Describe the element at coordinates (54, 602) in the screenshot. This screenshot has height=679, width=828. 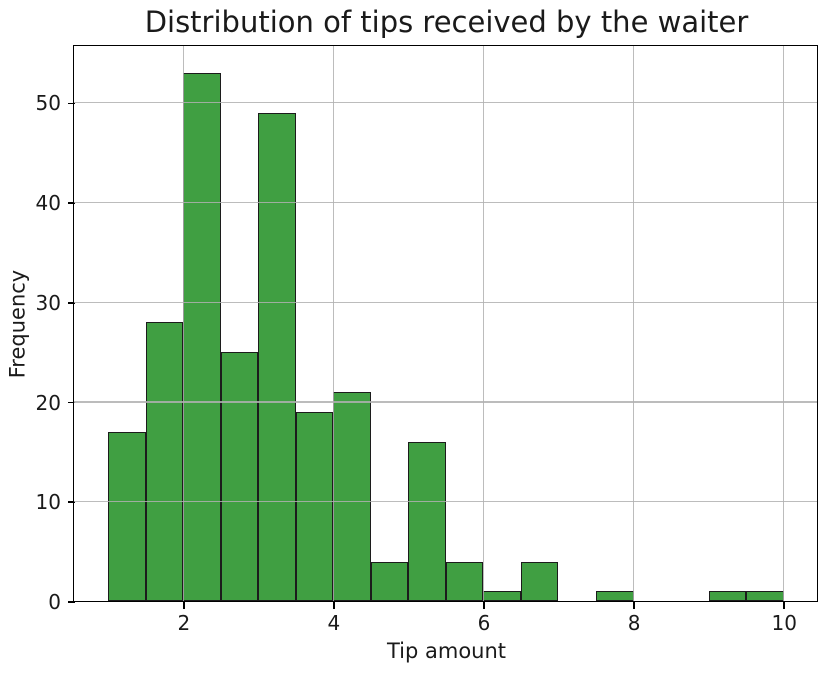
I see `y-tick-label: 0` at that location.